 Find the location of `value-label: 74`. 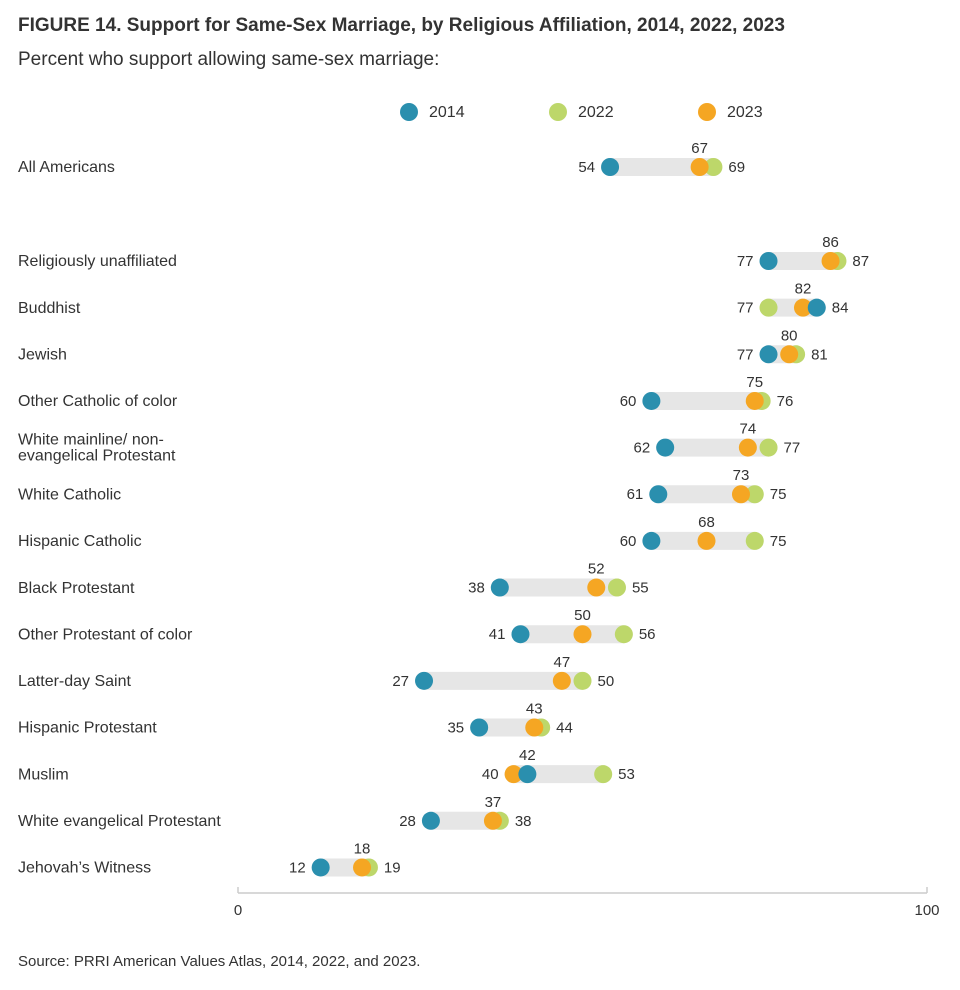

value-label: 74 is located at coordinates (748, 429).